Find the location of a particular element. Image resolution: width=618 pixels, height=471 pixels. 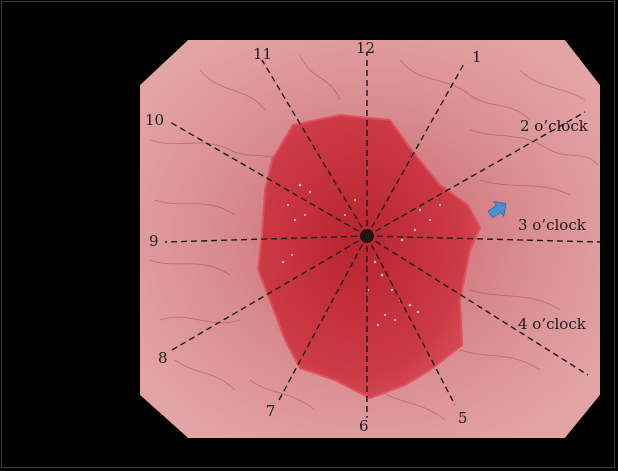

hour-label-1: 1 is located at coordinates (477, 57).